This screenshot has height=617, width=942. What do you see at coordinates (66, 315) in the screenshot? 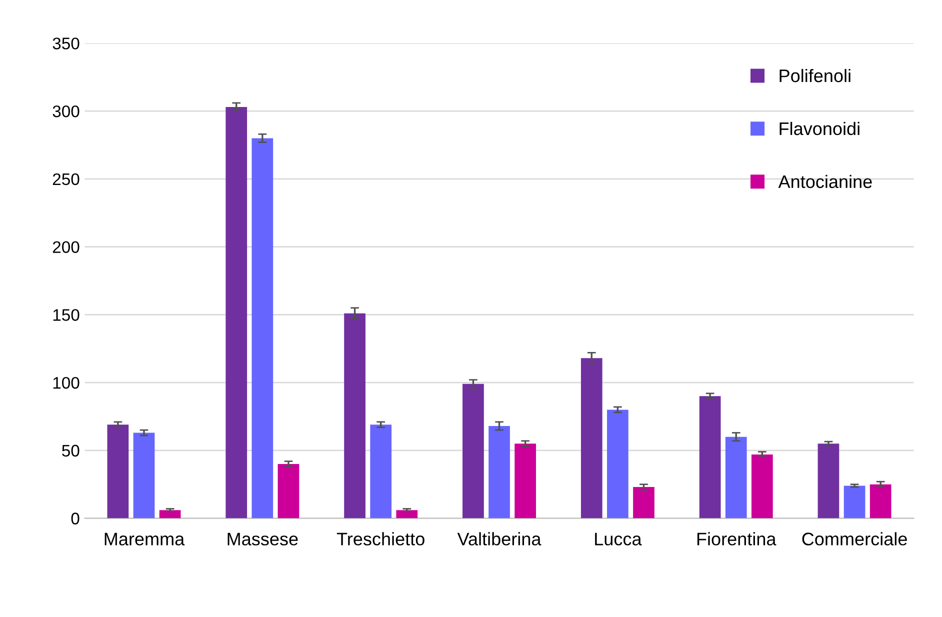
I see `y-tick-label: 150` at bounding box center [66, 315].